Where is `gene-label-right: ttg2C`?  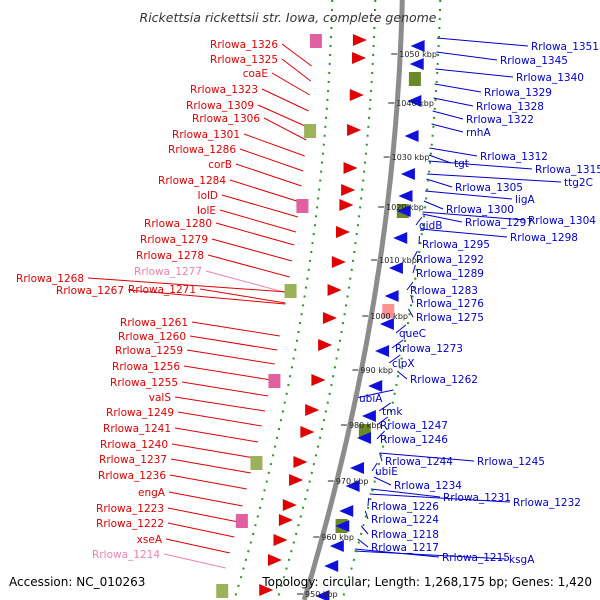 gene-label-right: ttg2C is located at coordinates (578, 183).